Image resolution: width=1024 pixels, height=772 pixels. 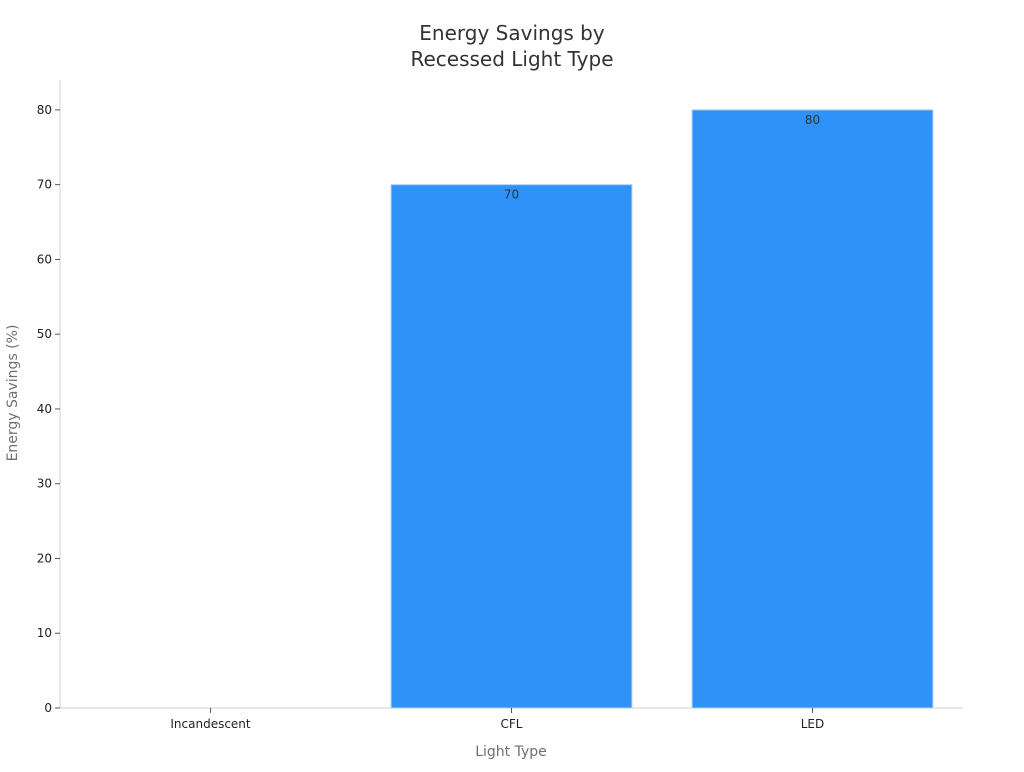 I want to click on x-tick-label: CFL, so click(x=512, y=724).